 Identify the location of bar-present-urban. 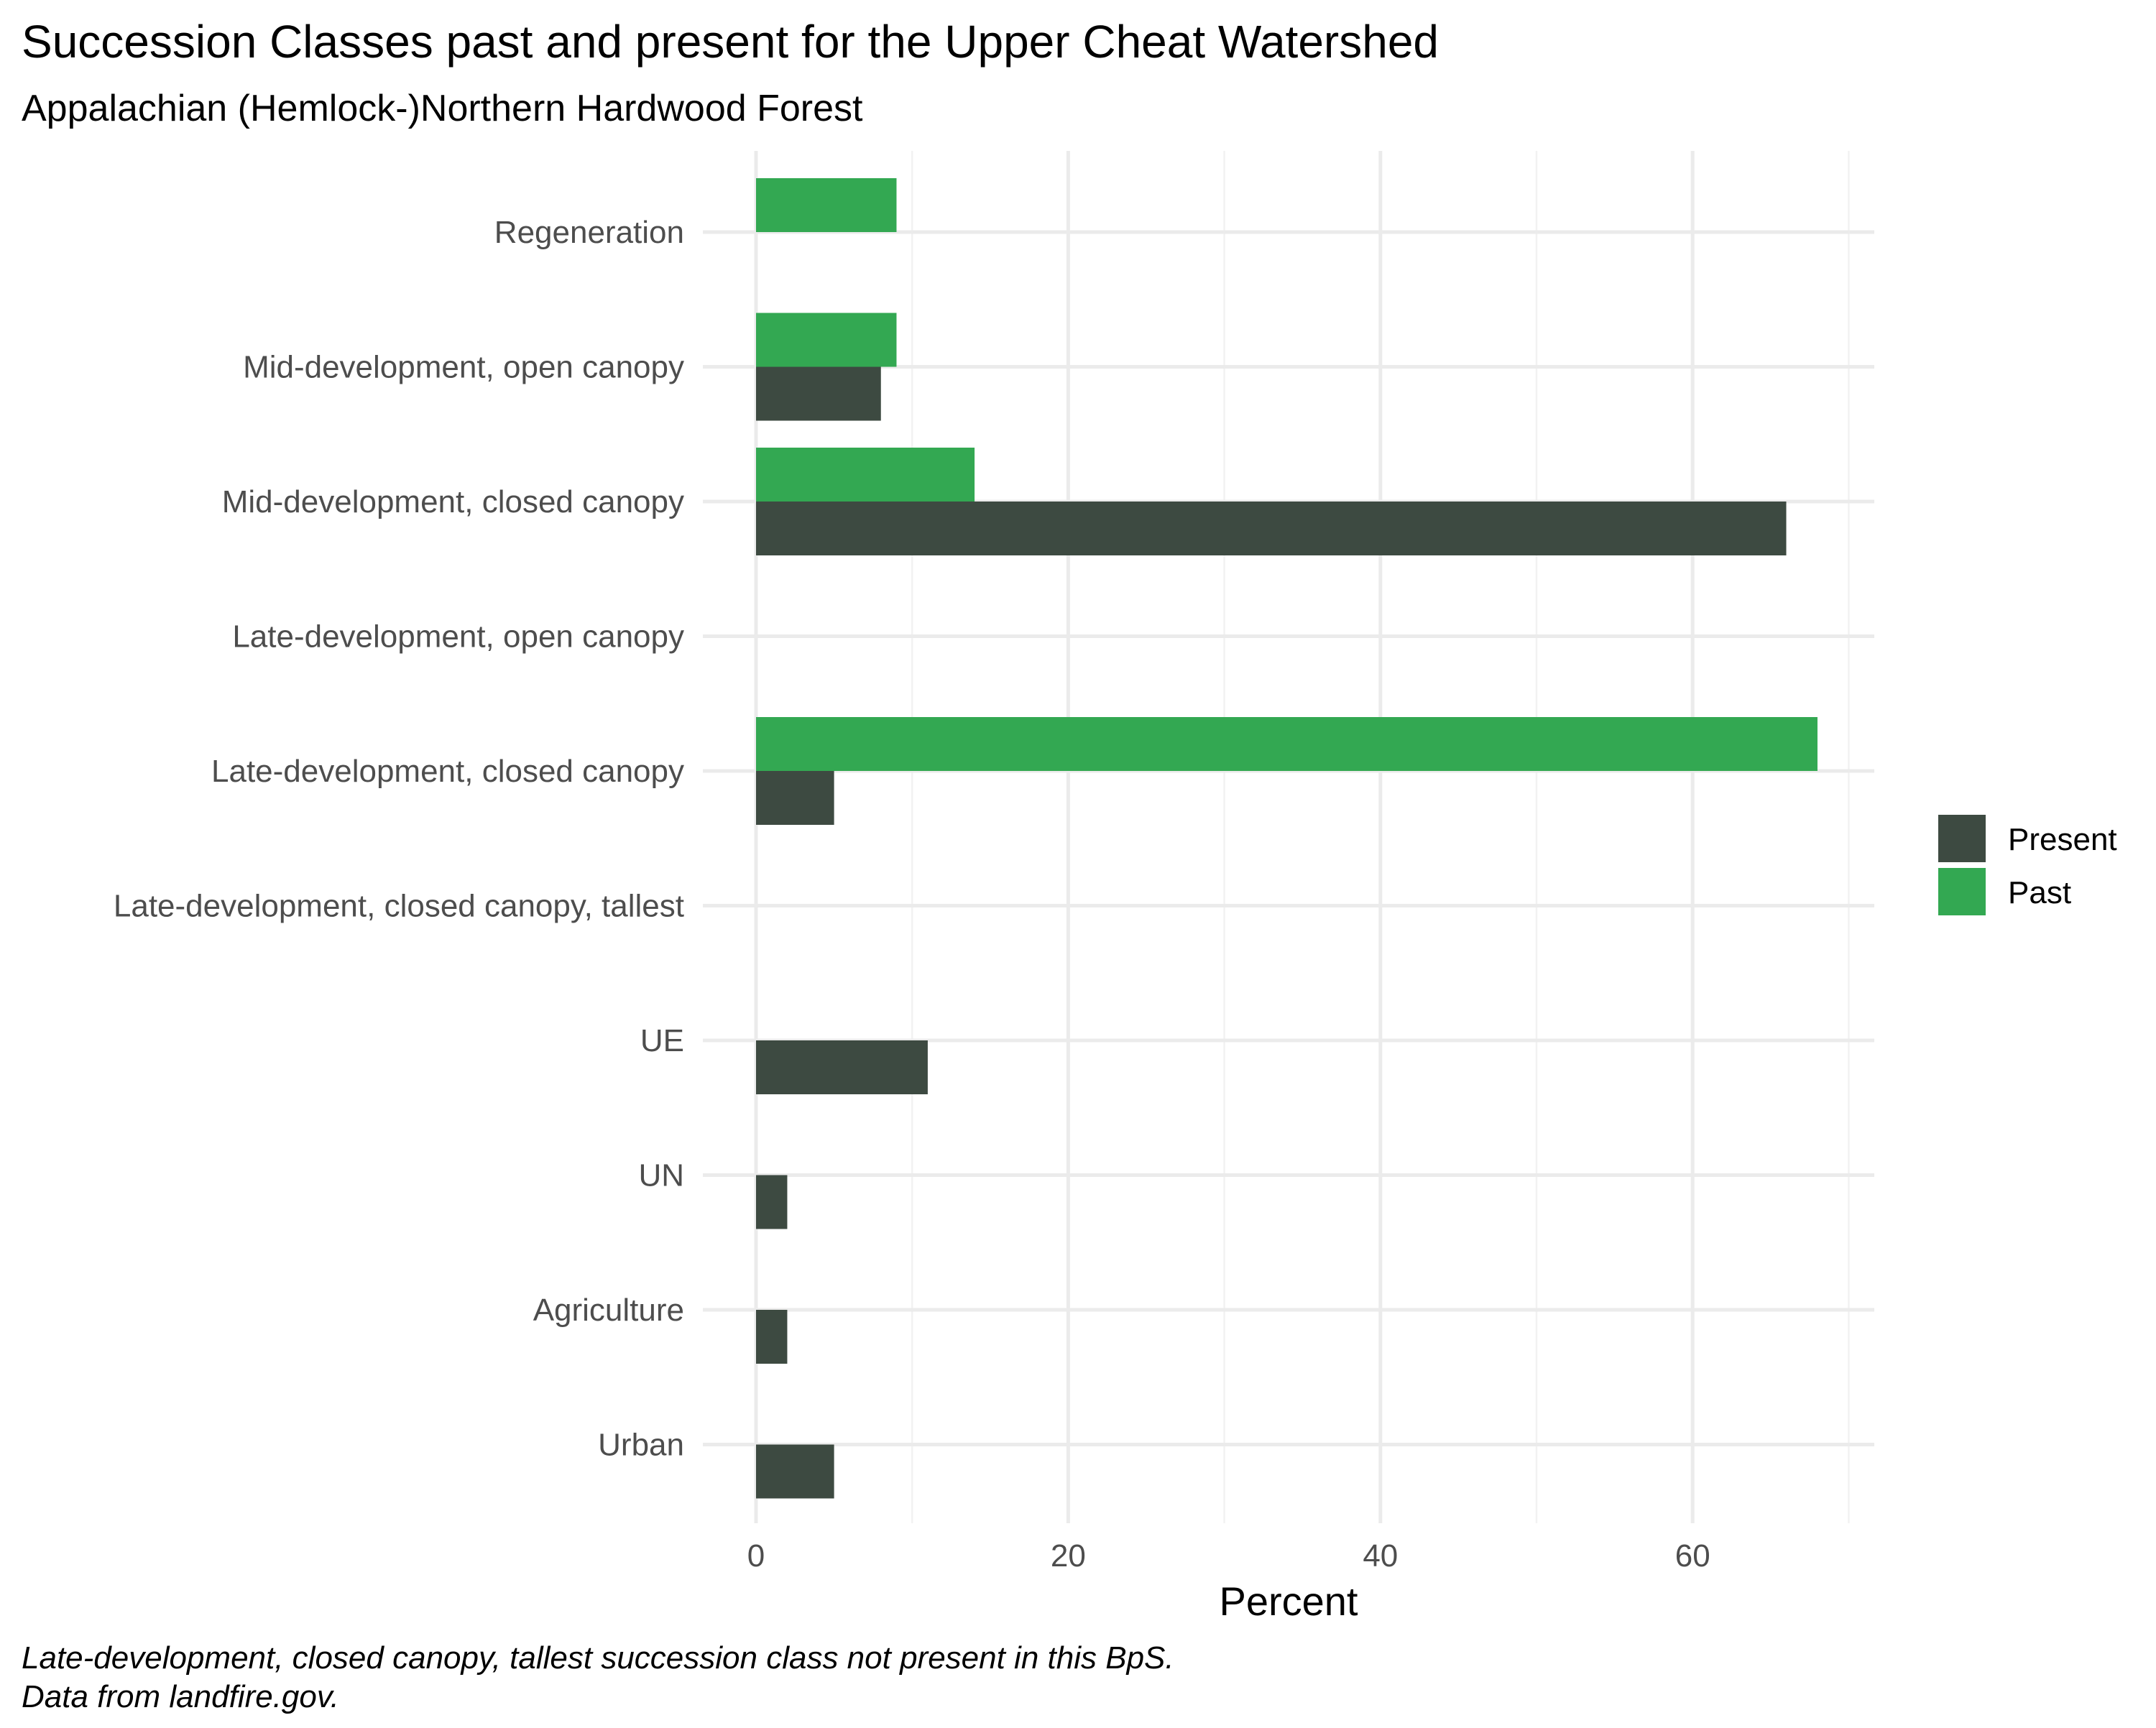
(795, 1471).